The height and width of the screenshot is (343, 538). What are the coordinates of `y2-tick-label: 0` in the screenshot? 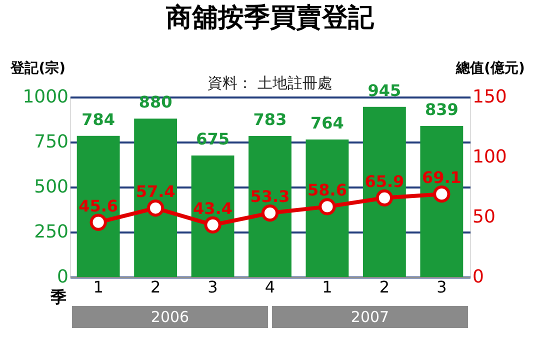 It's located at (478, 277).